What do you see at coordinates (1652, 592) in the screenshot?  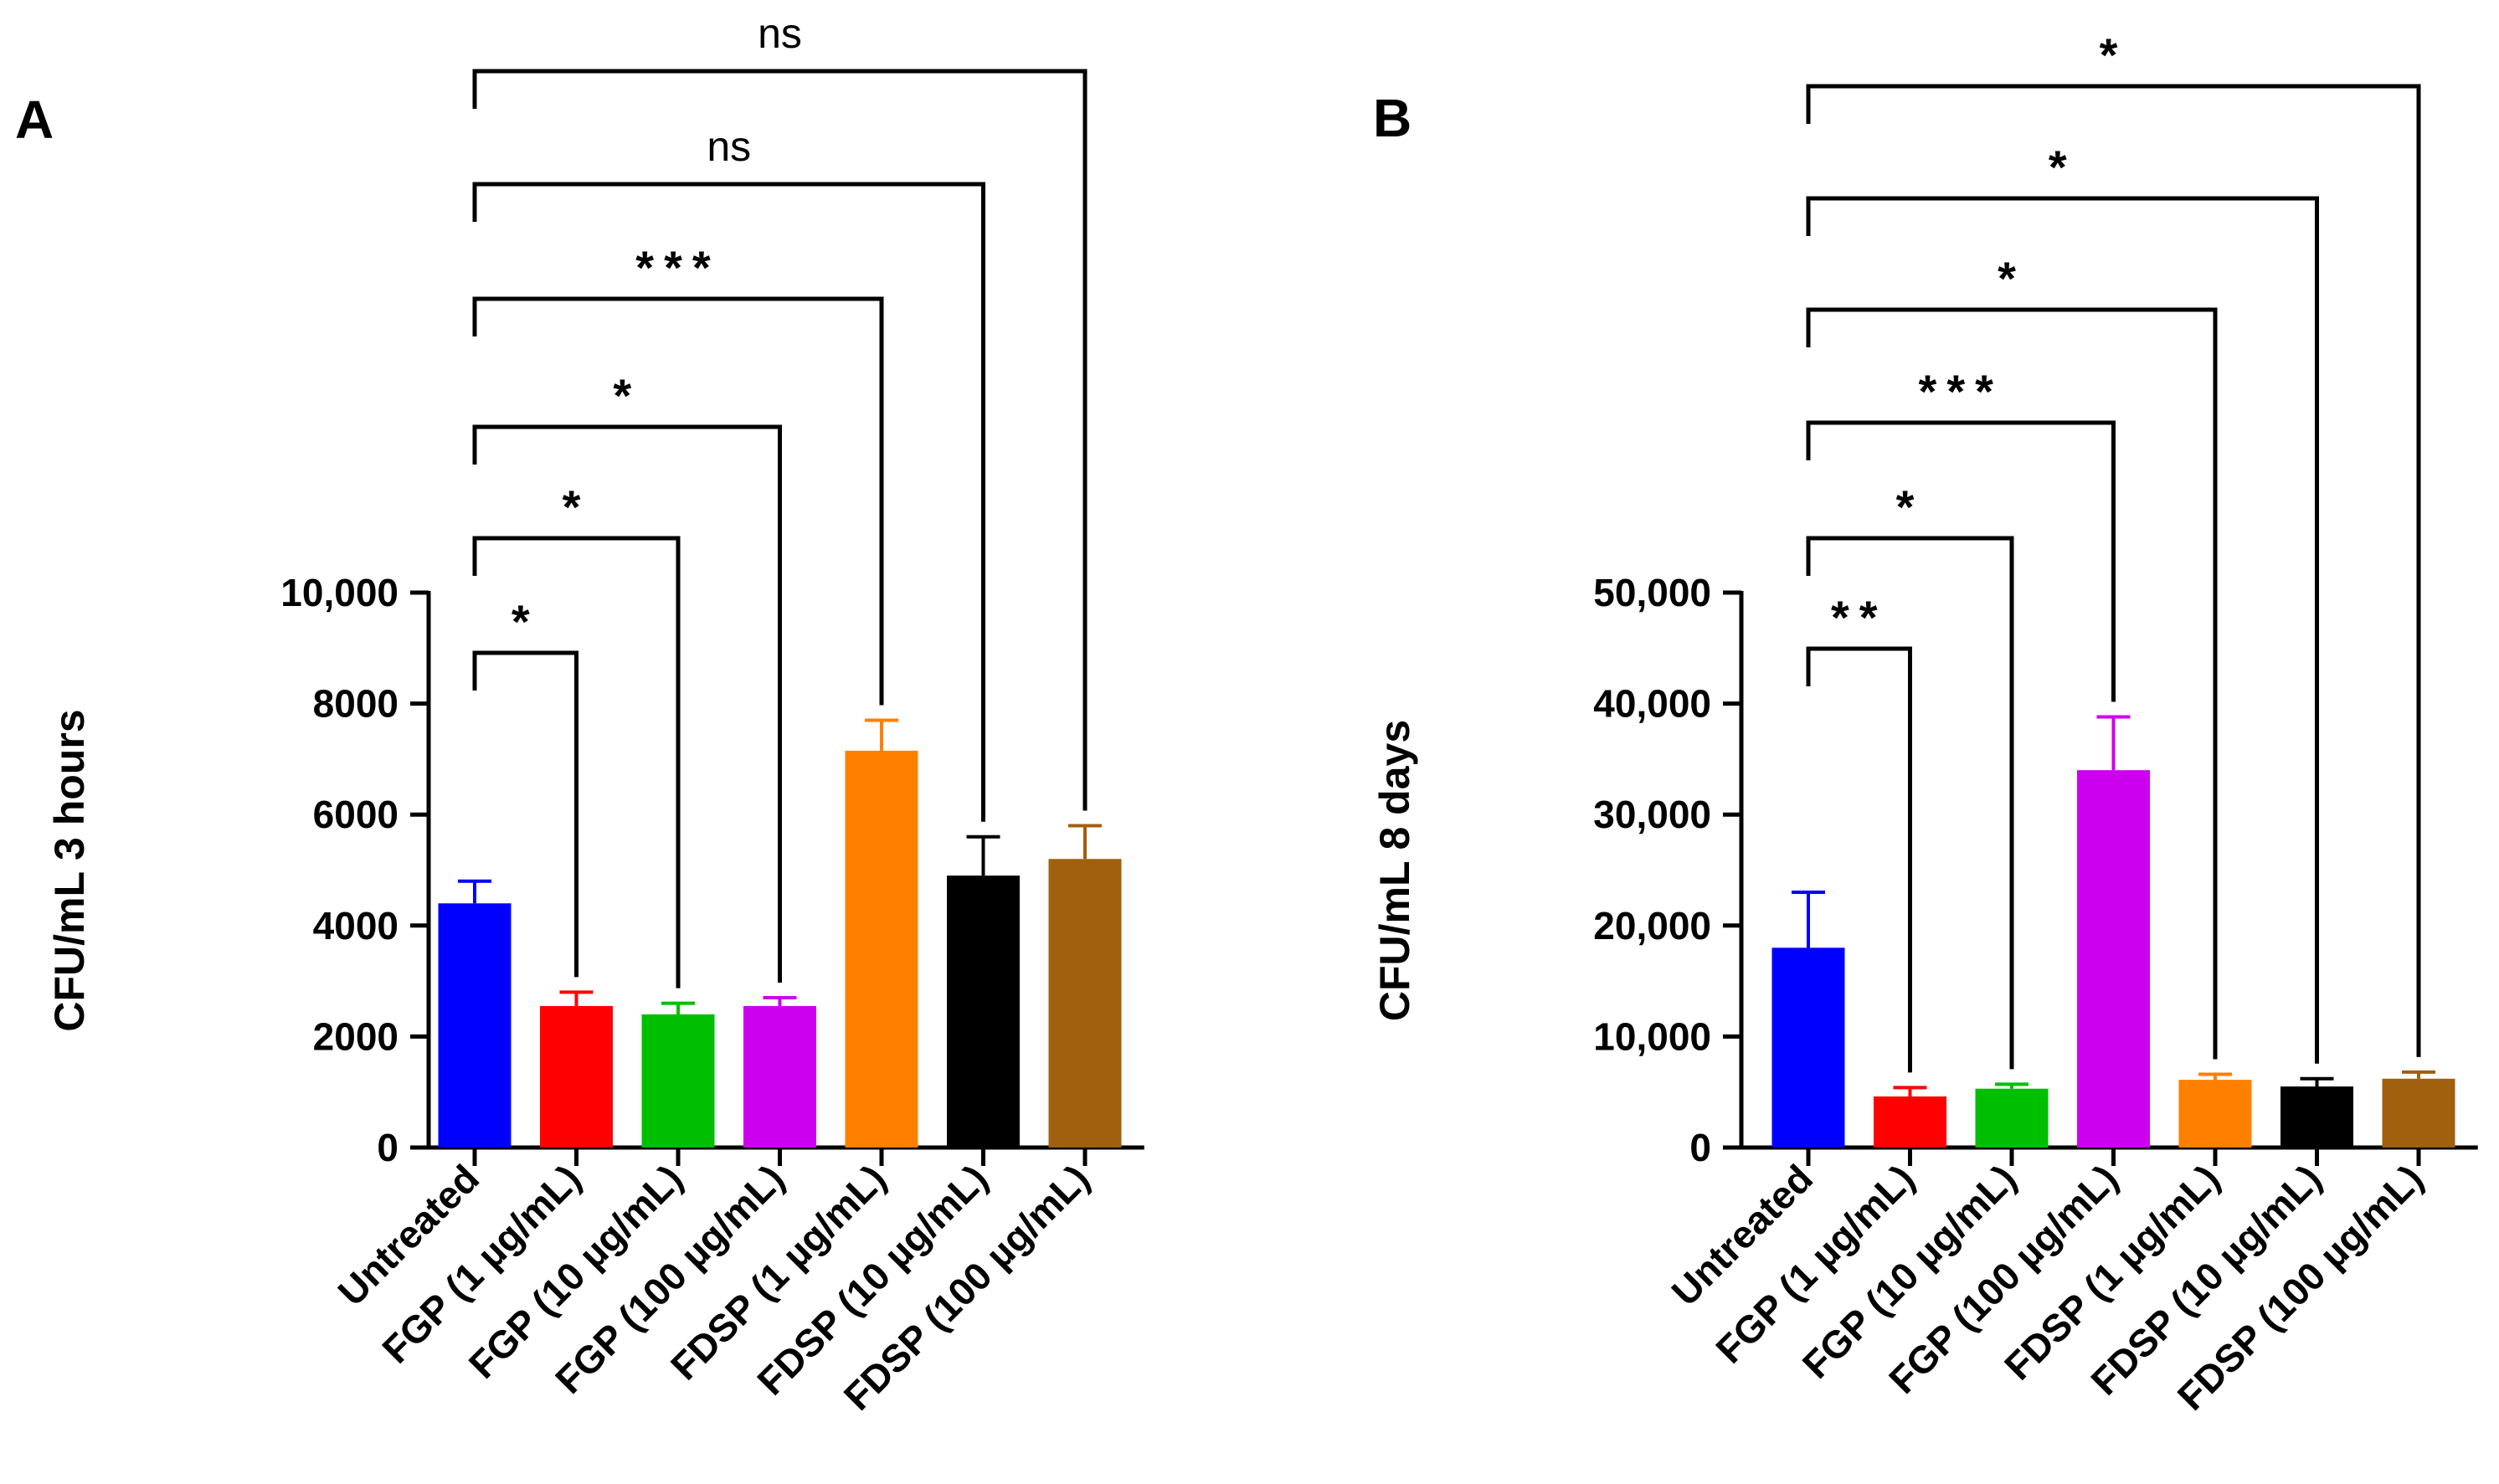 I see `y-tick-label: 50,000` at bounding box center [1652, 592].